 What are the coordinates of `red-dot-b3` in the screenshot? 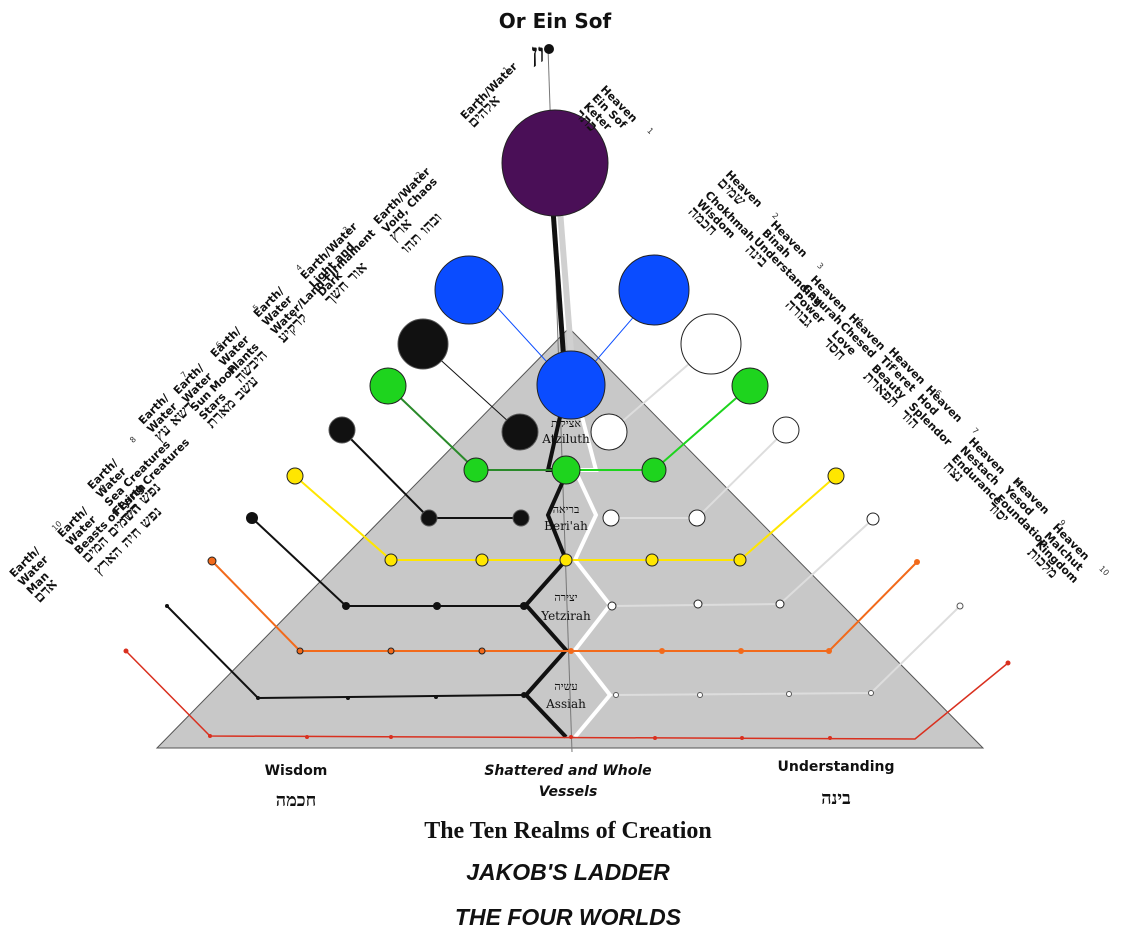 It's located at (391, 737).